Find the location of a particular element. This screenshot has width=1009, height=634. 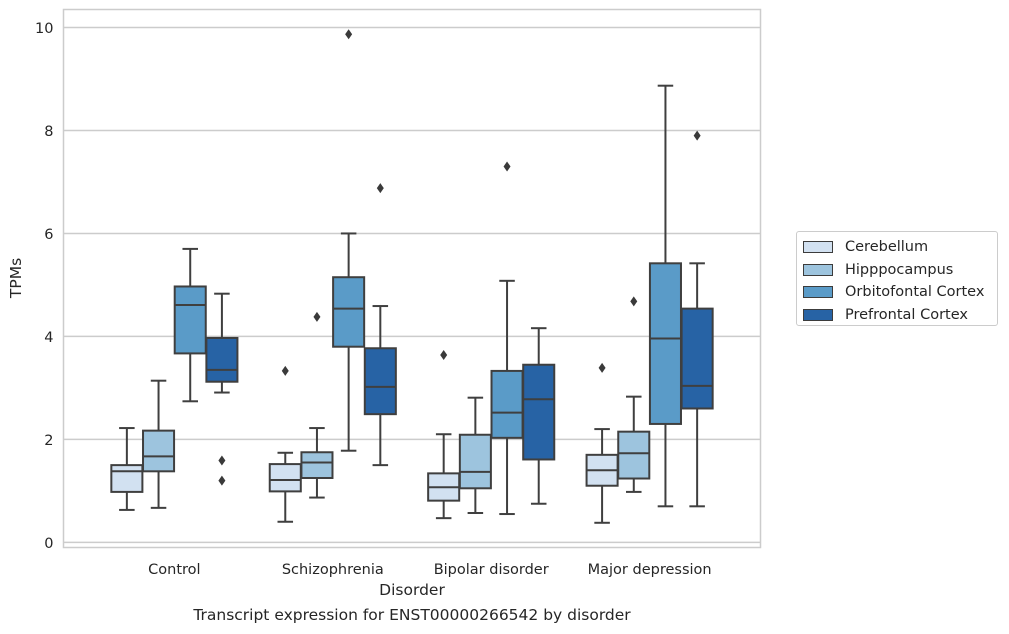

y-tick-label-10: 10 is located at coordinates (44, 29).